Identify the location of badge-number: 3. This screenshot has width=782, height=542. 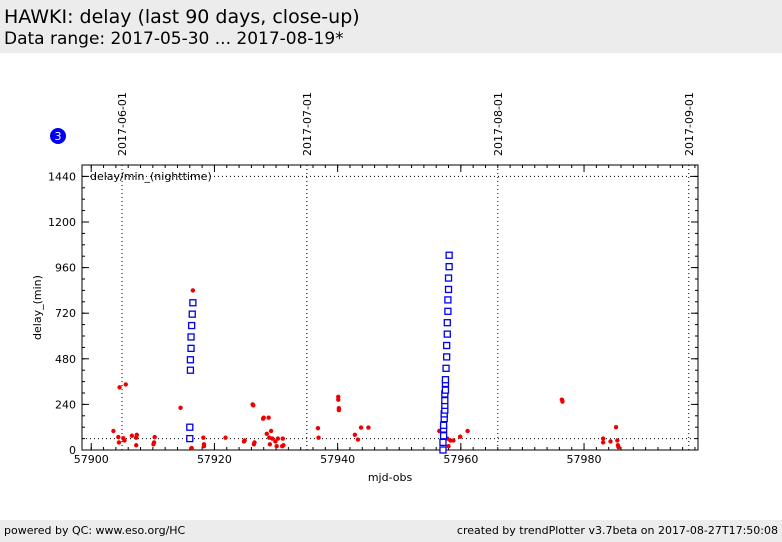
(58, 136).